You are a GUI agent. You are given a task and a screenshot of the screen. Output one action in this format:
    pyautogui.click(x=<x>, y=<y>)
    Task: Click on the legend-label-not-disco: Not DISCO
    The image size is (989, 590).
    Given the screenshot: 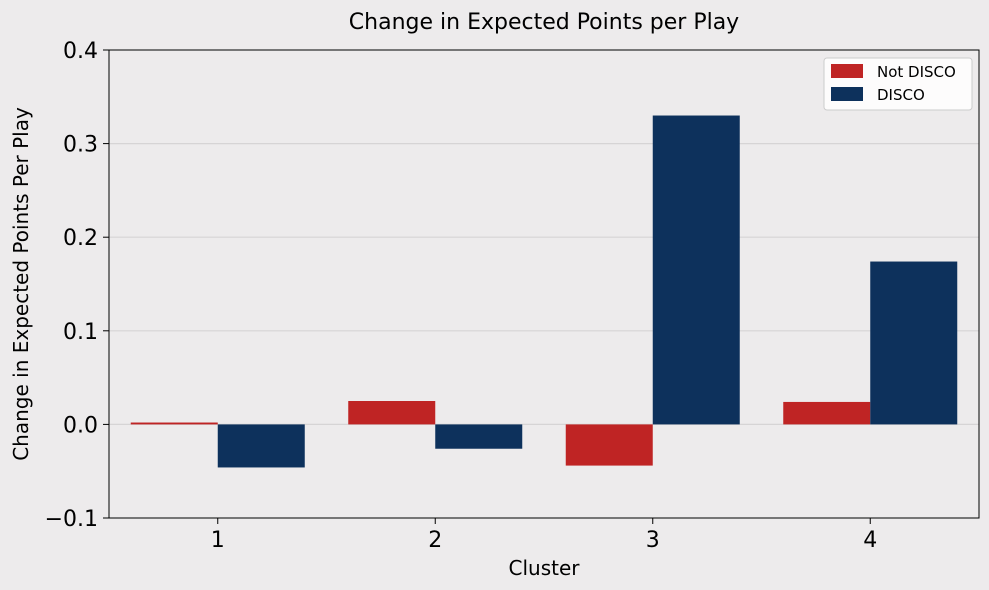 What is the action you would take?
    pyautogui.click(x=916, y=72)
    